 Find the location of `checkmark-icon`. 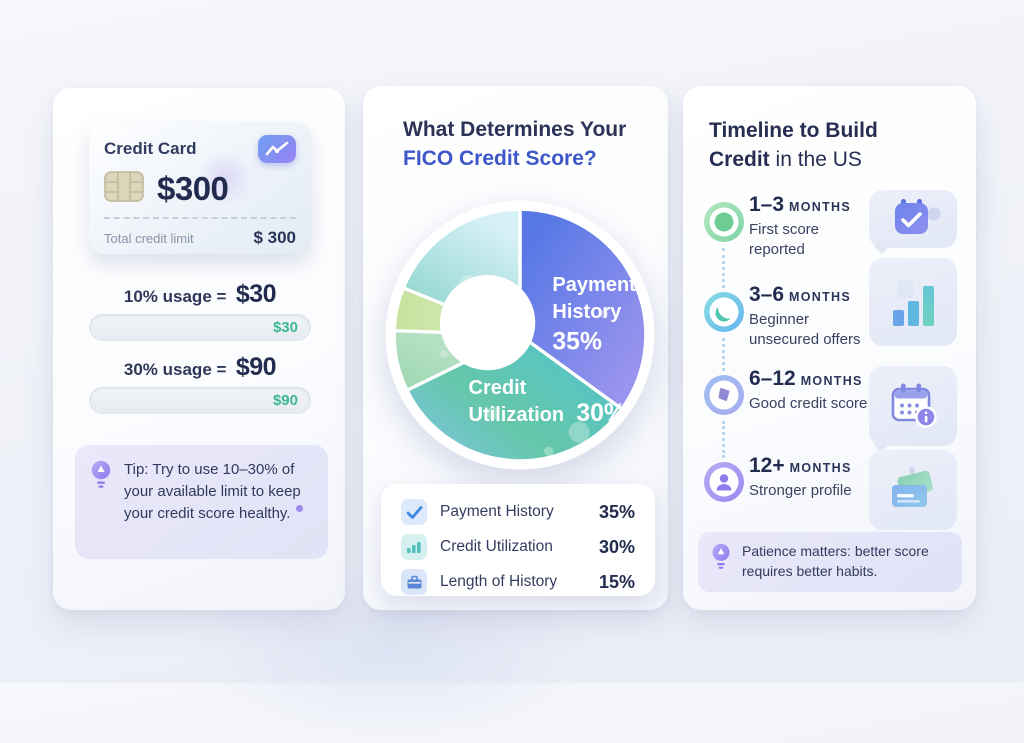

checkmark-icon is located at coordinates (414, 512).